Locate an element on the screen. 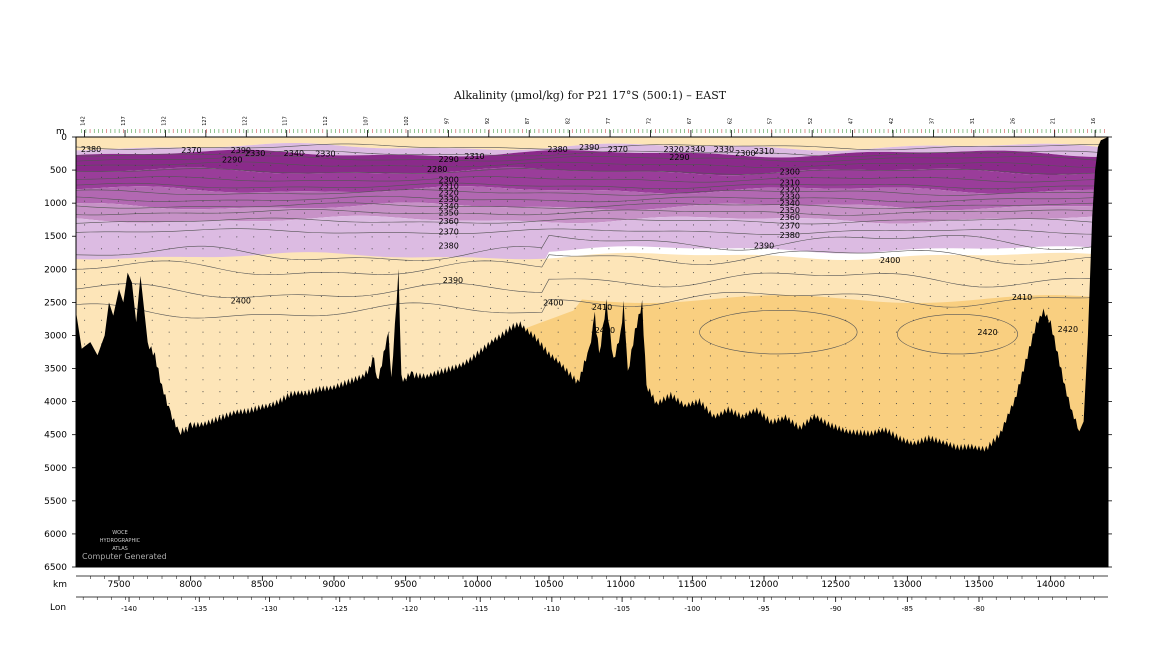 The image size is (1150, 654). lon-tick-label: -115 is located at coordinates (480, 609).